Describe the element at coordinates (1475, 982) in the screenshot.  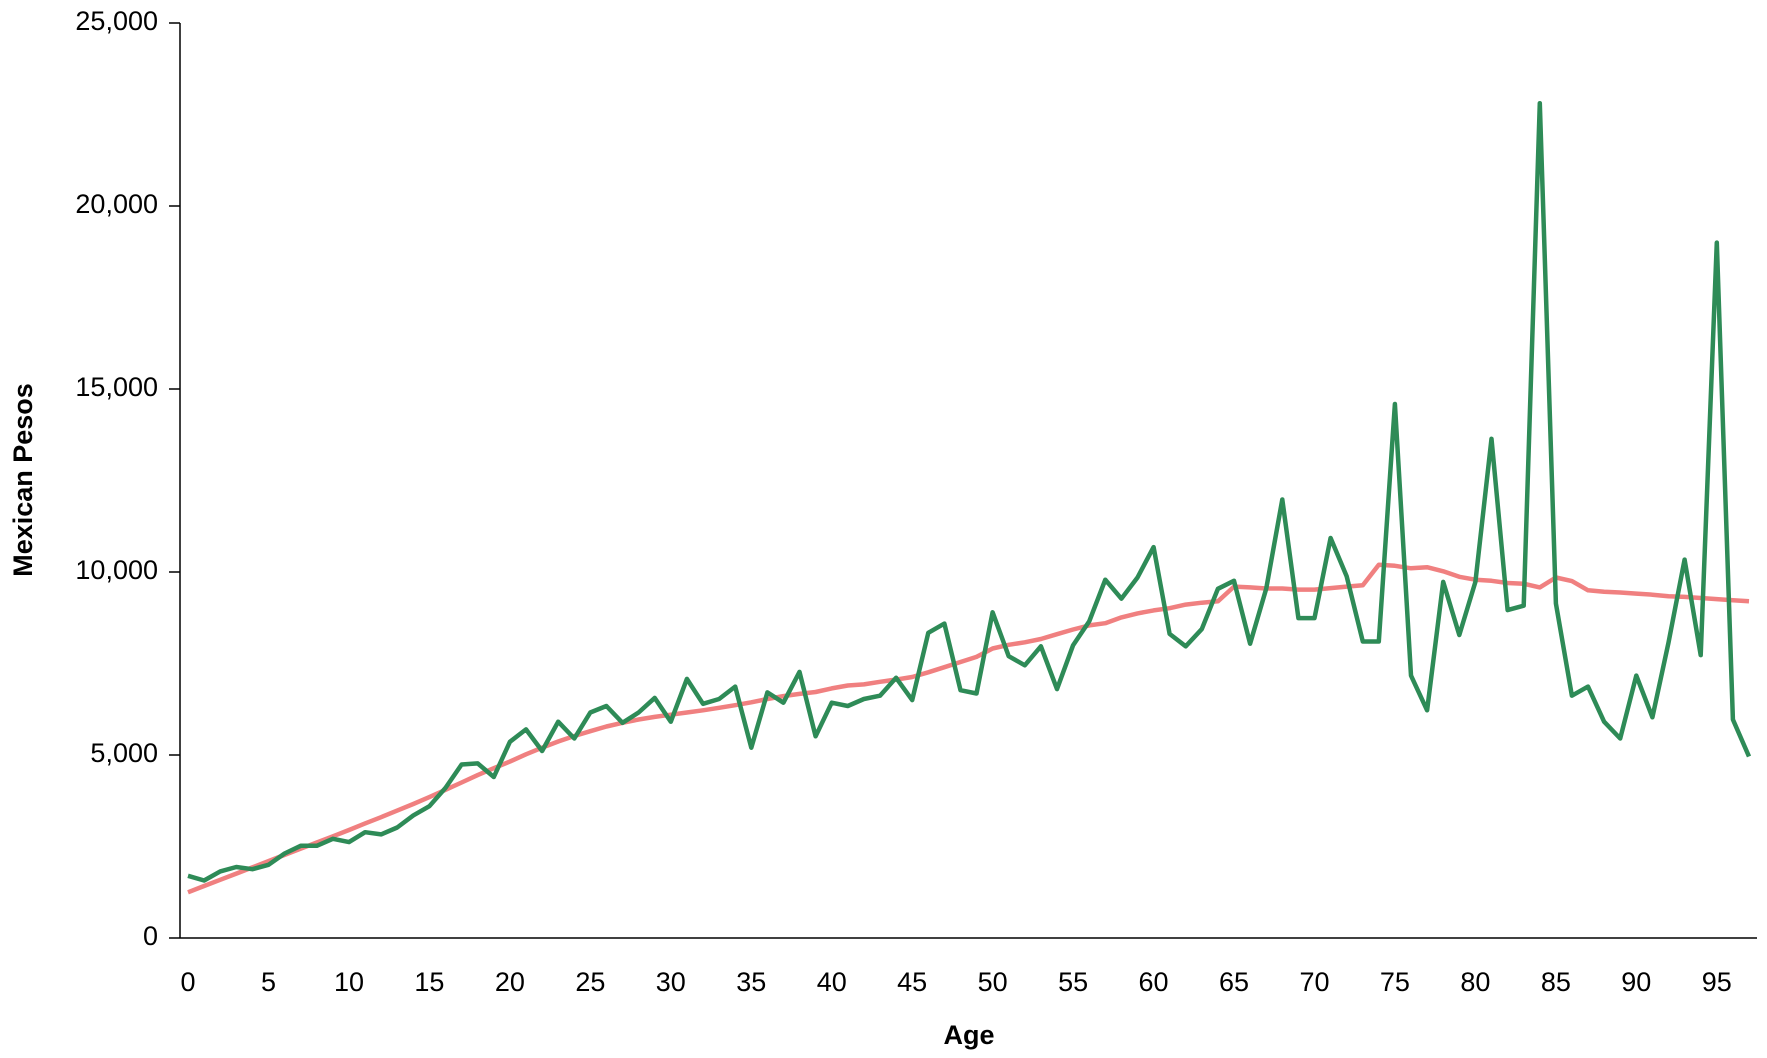
I see `x-tick-label: 80` at that location.